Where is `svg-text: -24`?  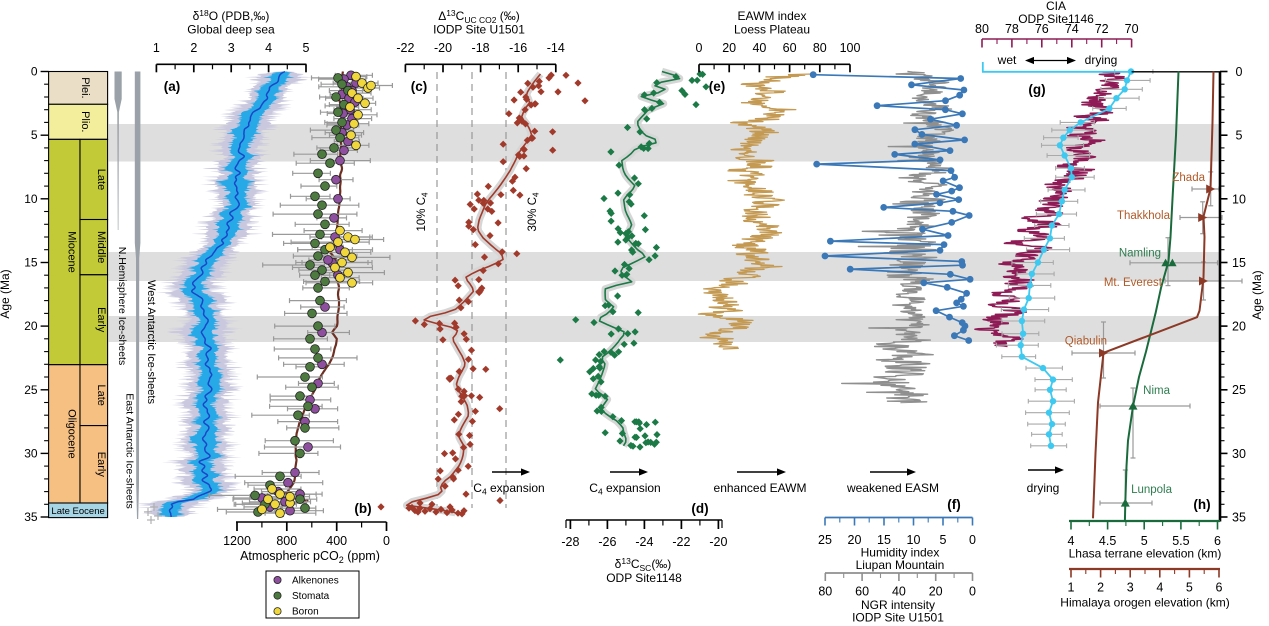
svg-text: -24 is located at coordinates (644, 542).